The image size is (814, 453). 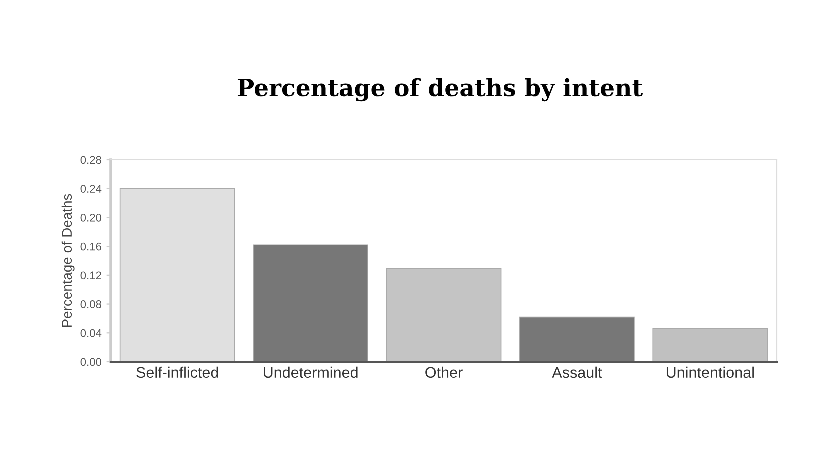 I want to click on chart-title: Percentage of deaths by intent, so click(x=441, y=90).